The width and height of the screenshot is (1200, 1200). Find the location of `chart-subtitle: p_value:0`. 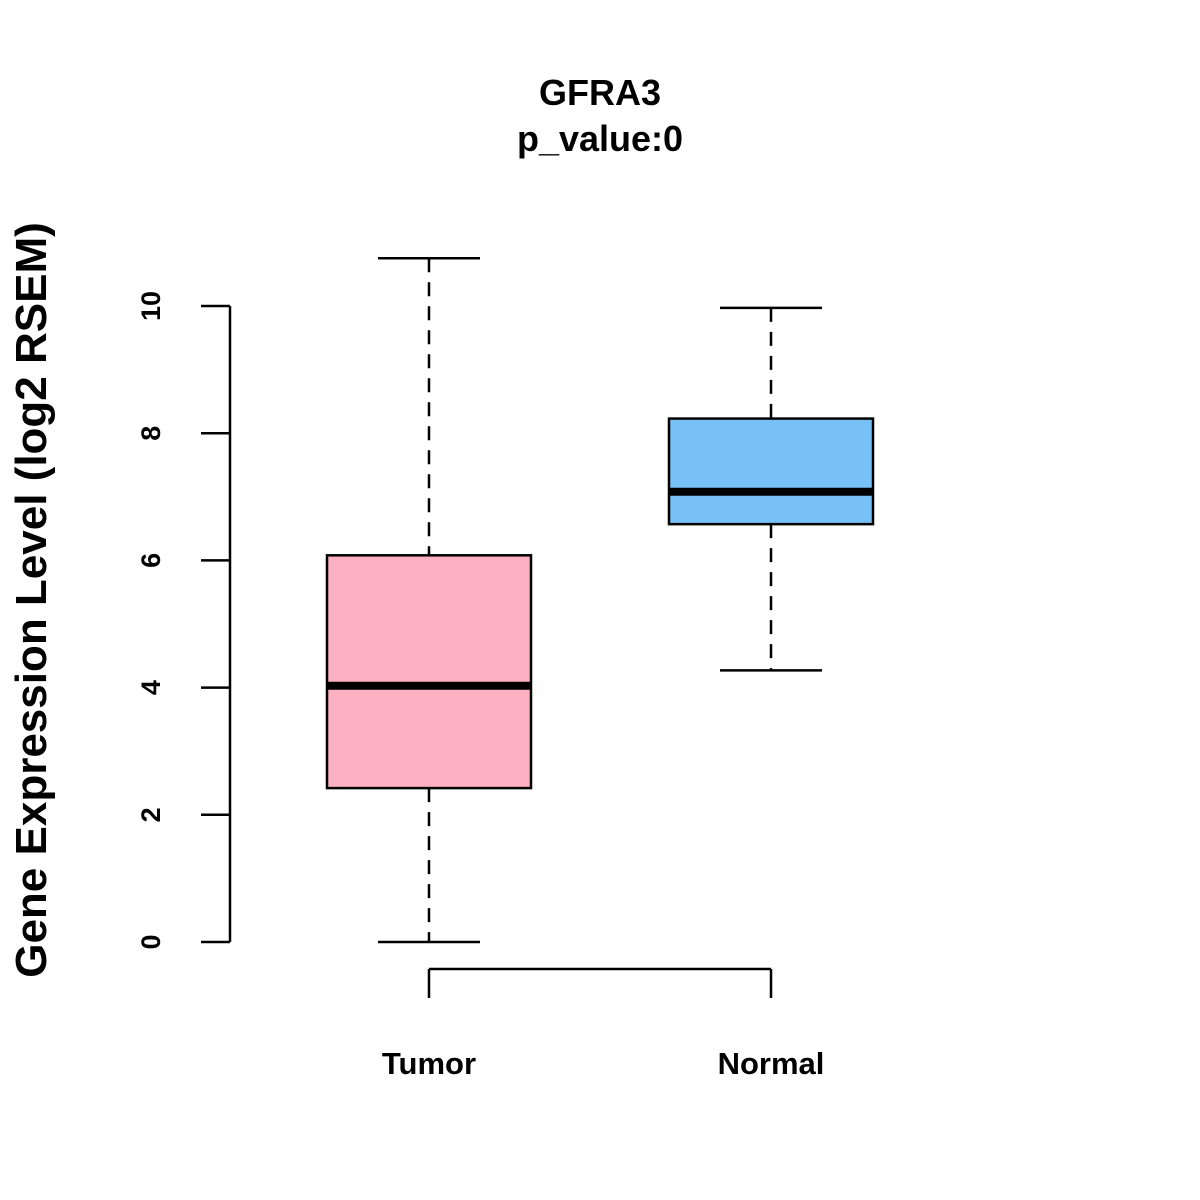

chart-subtitle: p_value:0 is located at coordinates (600, 138).